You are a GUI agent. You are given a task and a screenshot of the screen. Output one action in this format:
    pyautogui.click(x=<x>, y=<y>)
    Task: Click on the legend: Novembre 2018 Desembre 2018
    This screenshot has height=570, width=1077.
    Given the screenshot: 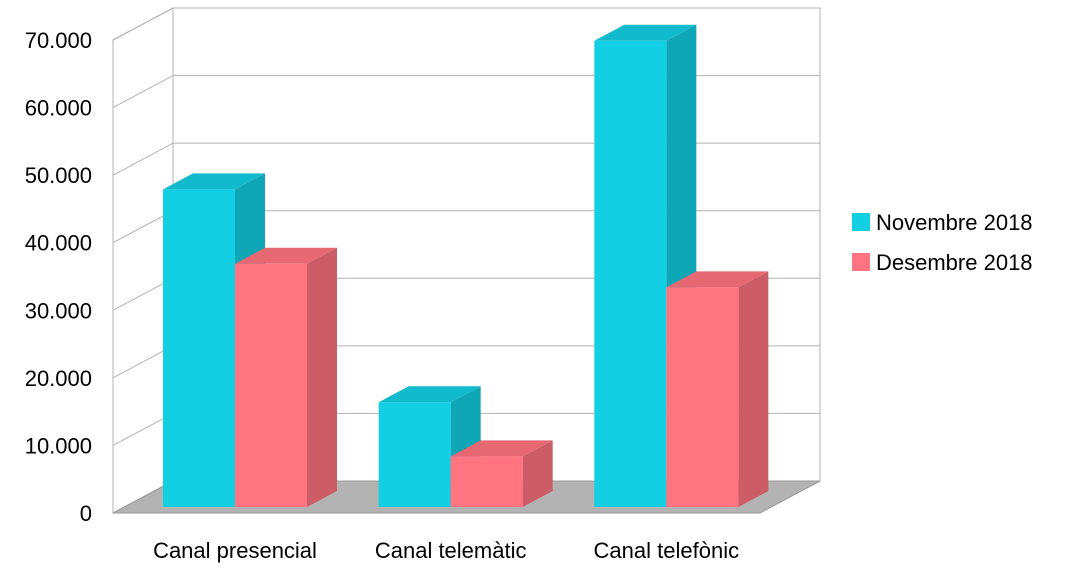 What is the action you would take?
    pyautogui.click(x=942, y=242)
    